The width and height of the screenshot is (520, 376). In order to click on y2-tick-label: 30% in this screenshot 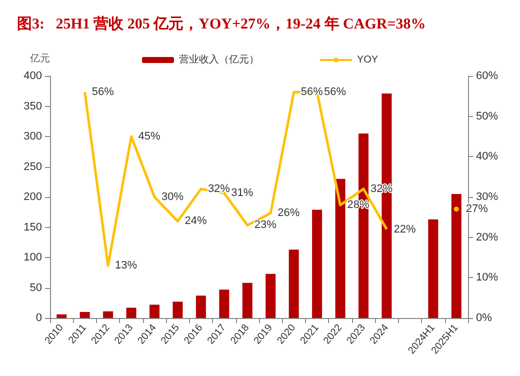, I will do `click(487, 197)`.